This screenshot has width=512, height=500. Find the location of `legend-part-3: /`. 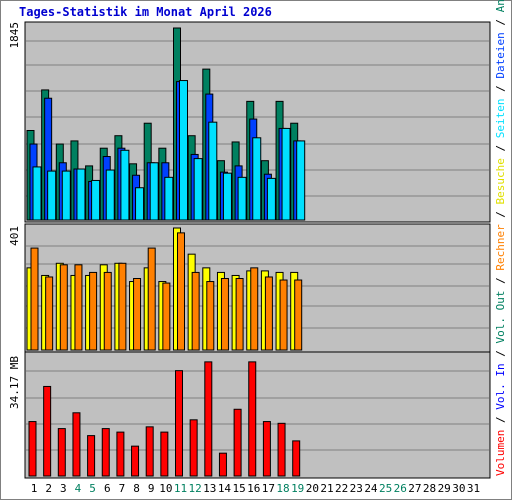

legend-part-3: / is located at coordinates (500, 354).